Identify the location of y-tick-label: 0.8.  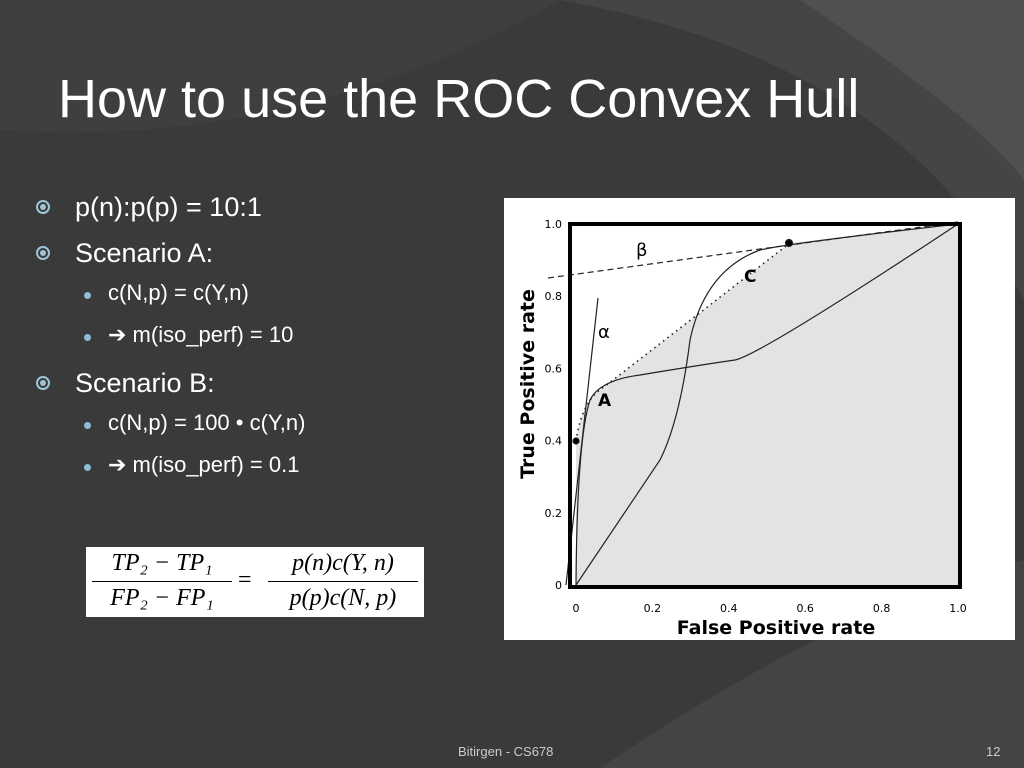
(554, 296).